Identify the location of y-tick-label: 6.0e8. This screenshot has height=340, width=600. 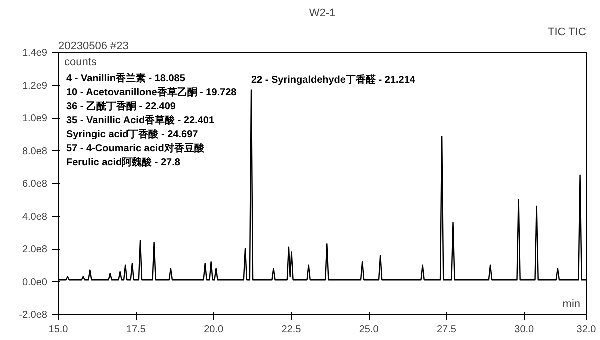
(35, 184).